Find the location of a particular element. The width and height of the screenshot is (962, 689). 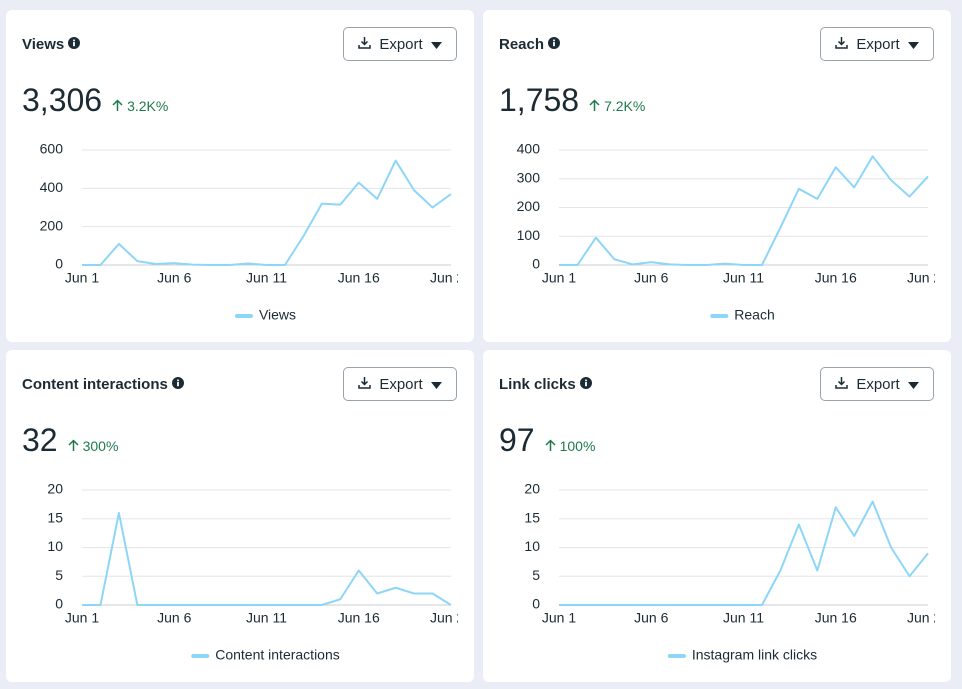

metric-value: 1,758 is located at coordinates (539, 100).